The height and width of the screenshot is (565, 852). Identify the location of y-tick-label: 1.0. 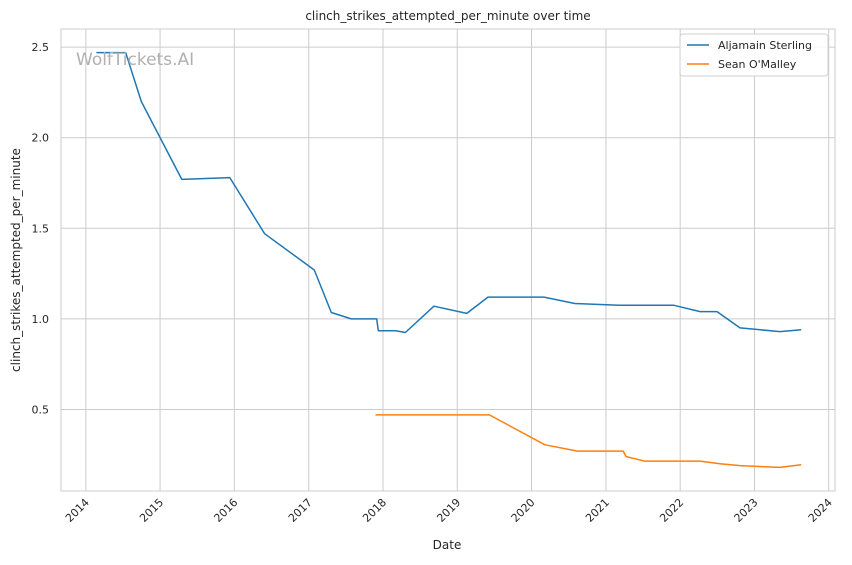
(41, 319).